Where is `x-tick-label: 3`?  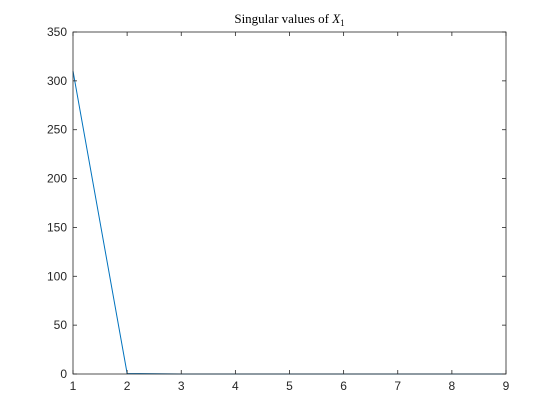
x-tick-label: 3 is located at coordinates (181, 386).